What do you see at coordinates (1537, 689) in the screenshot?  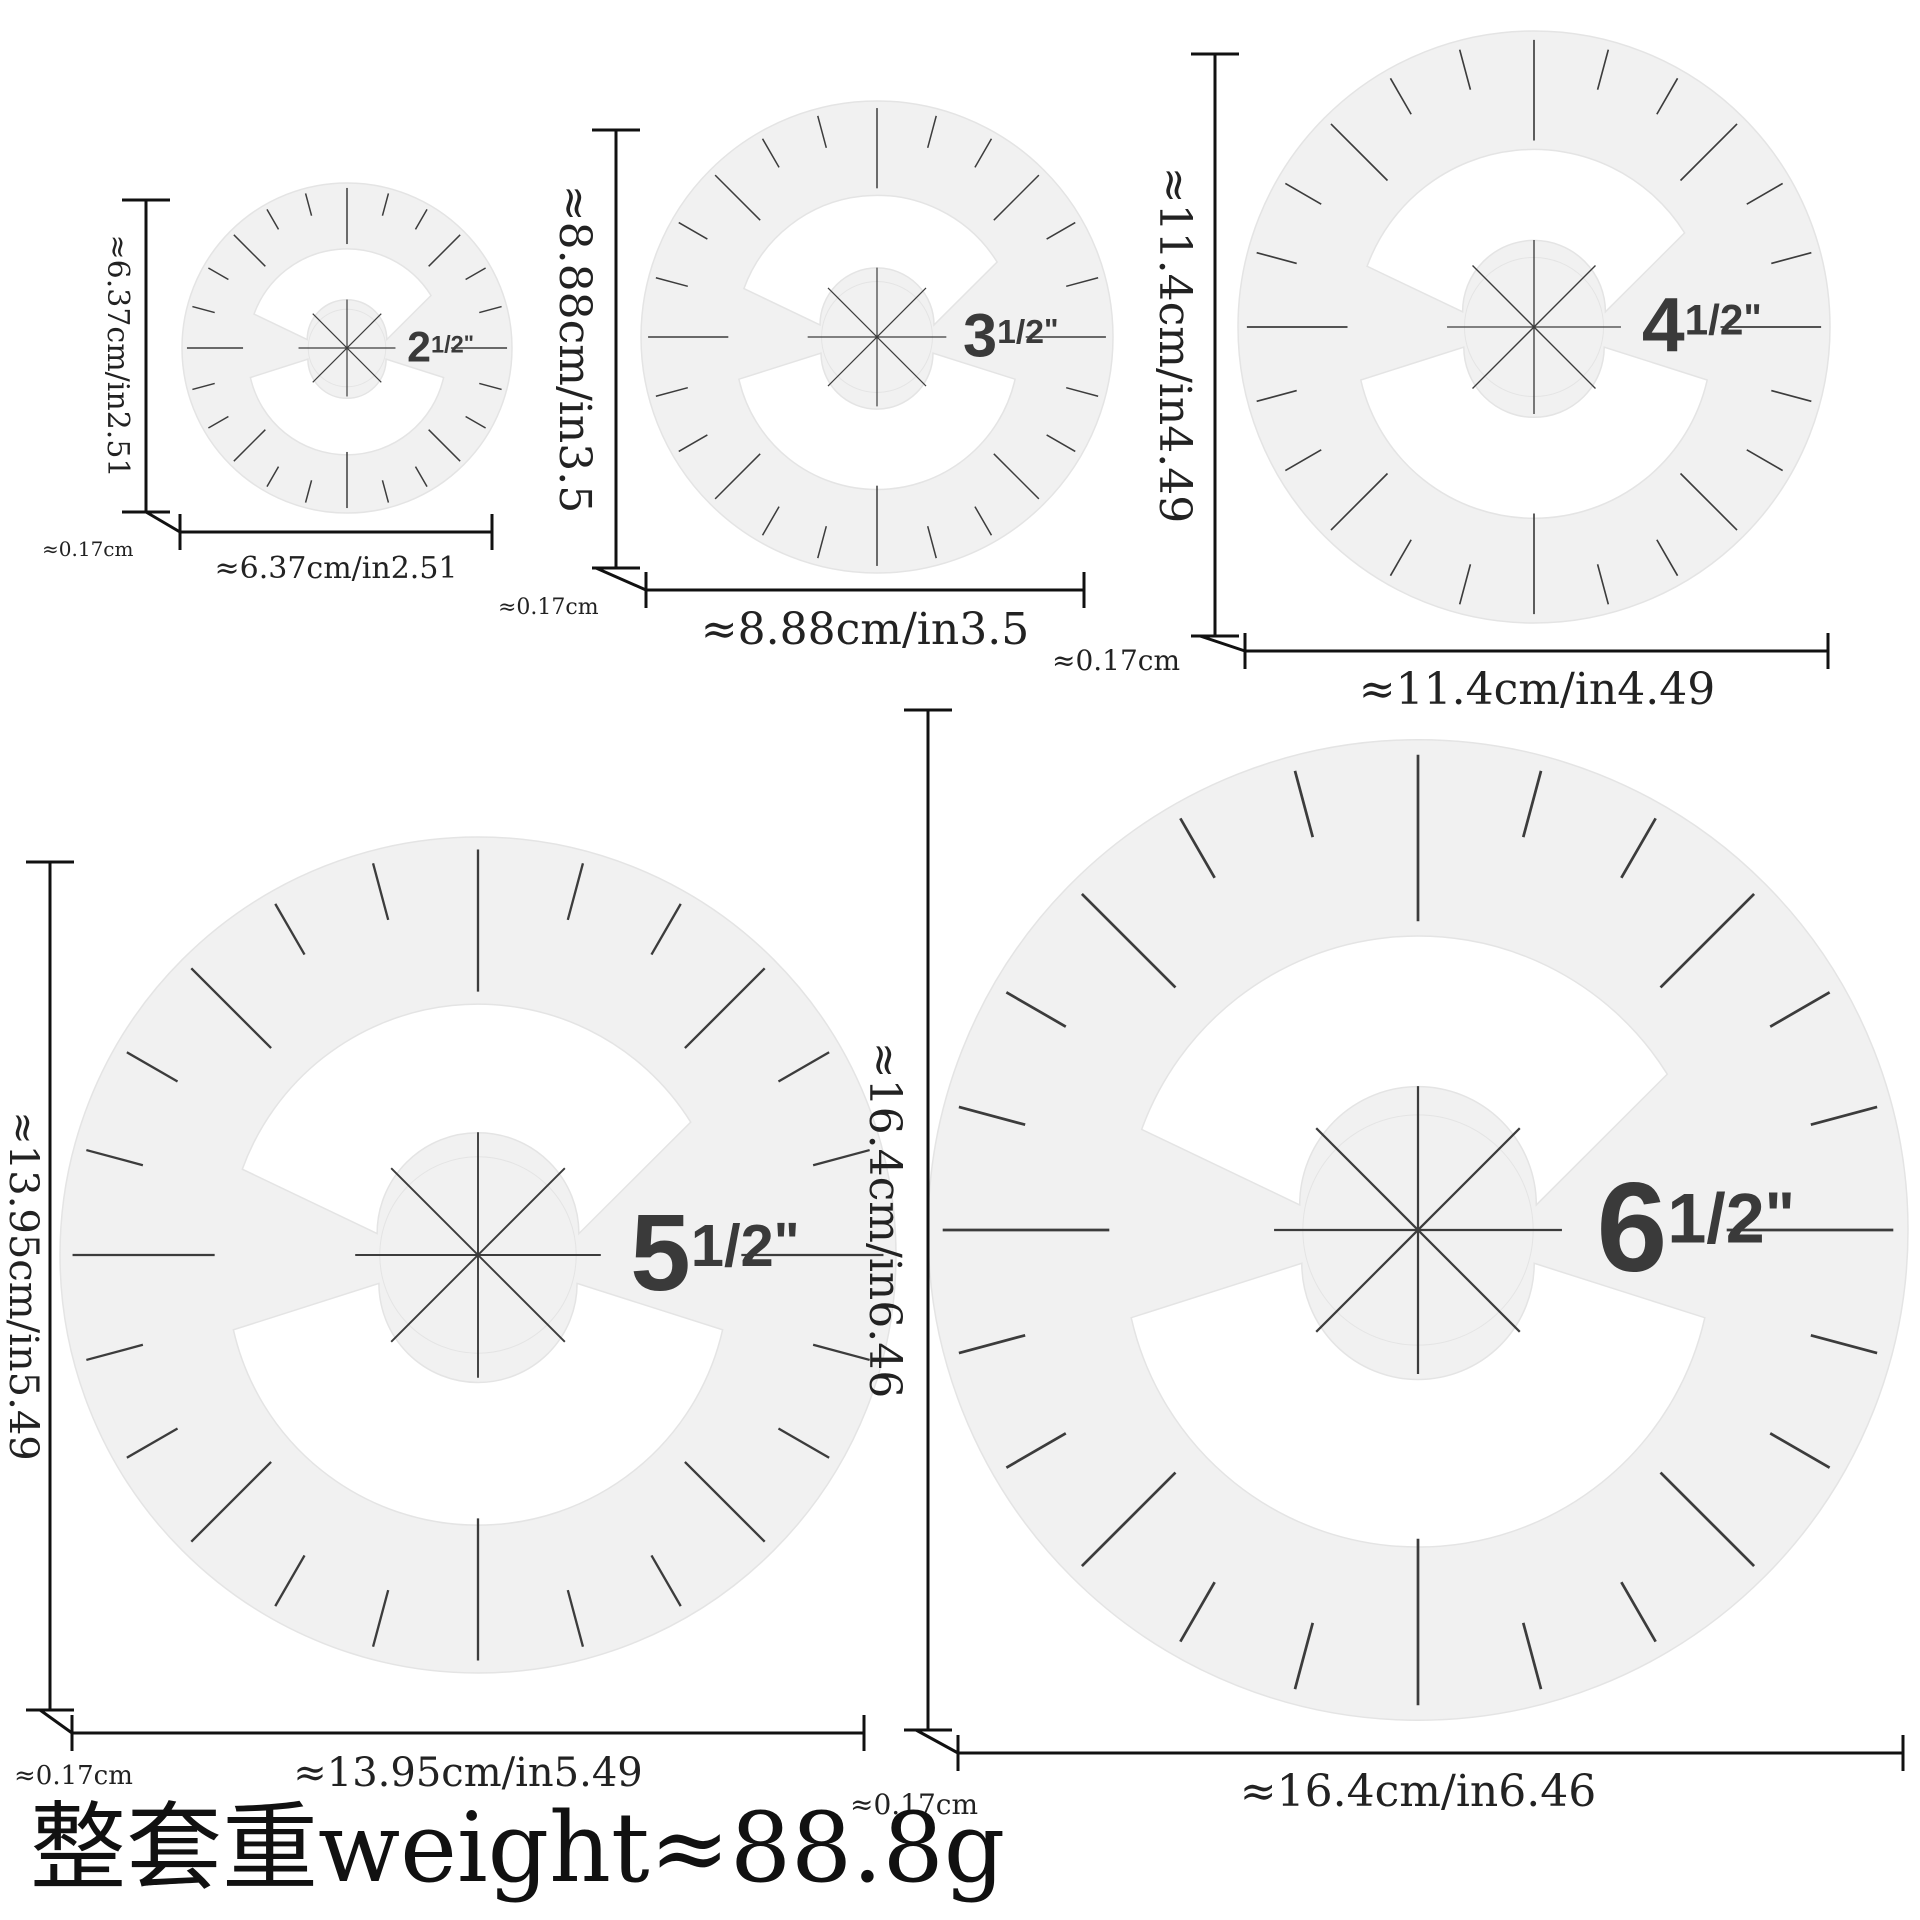 I see `width-text: ≈11.4cm/in4.49` at bounding box center [1537, 689].